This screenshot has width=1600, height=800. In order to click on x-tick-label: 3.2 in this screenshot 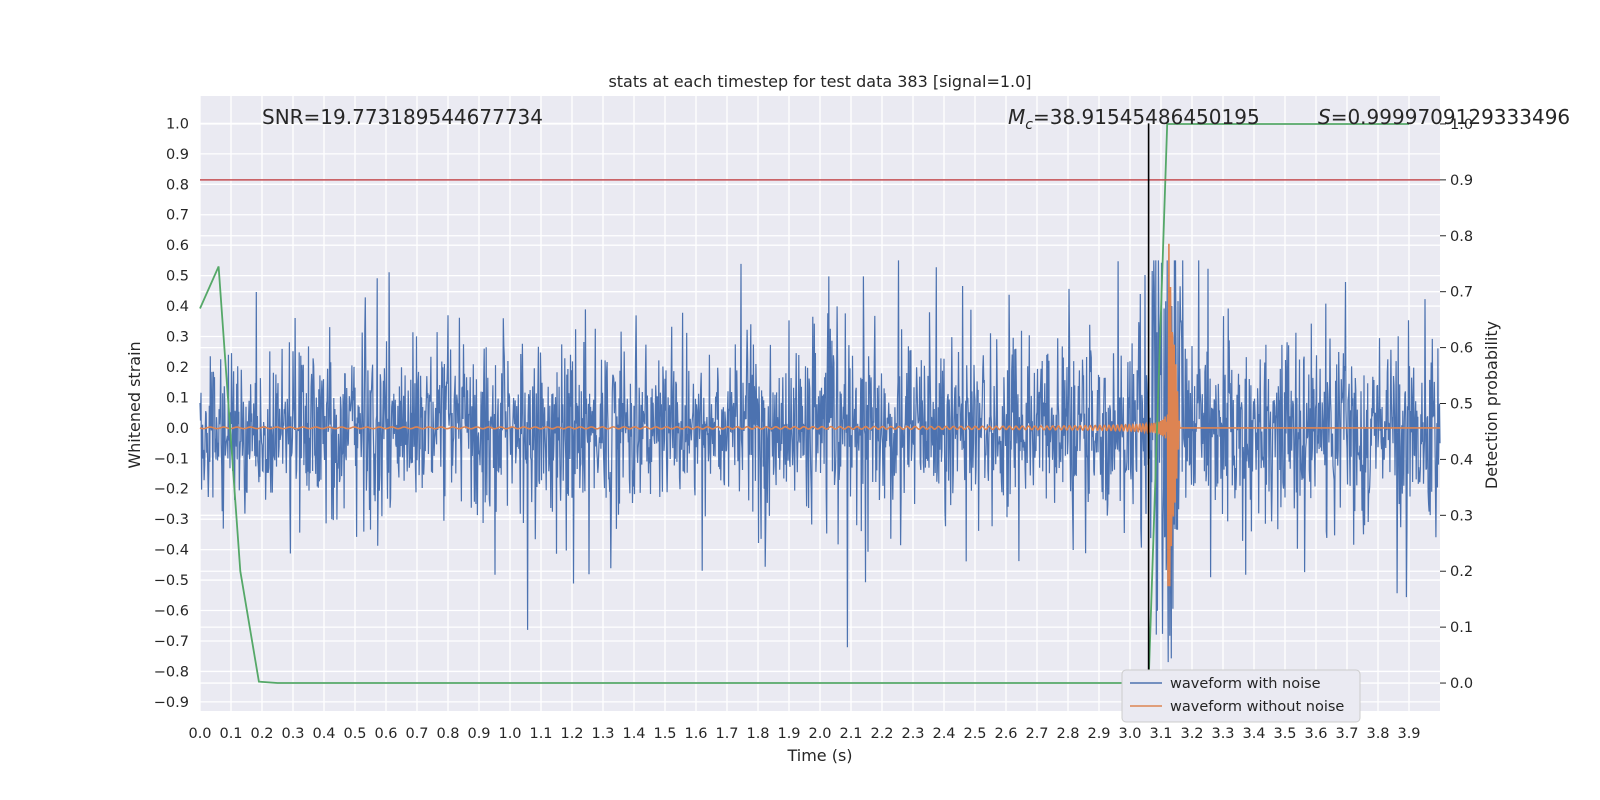, I will do `click(1191, 734)`.